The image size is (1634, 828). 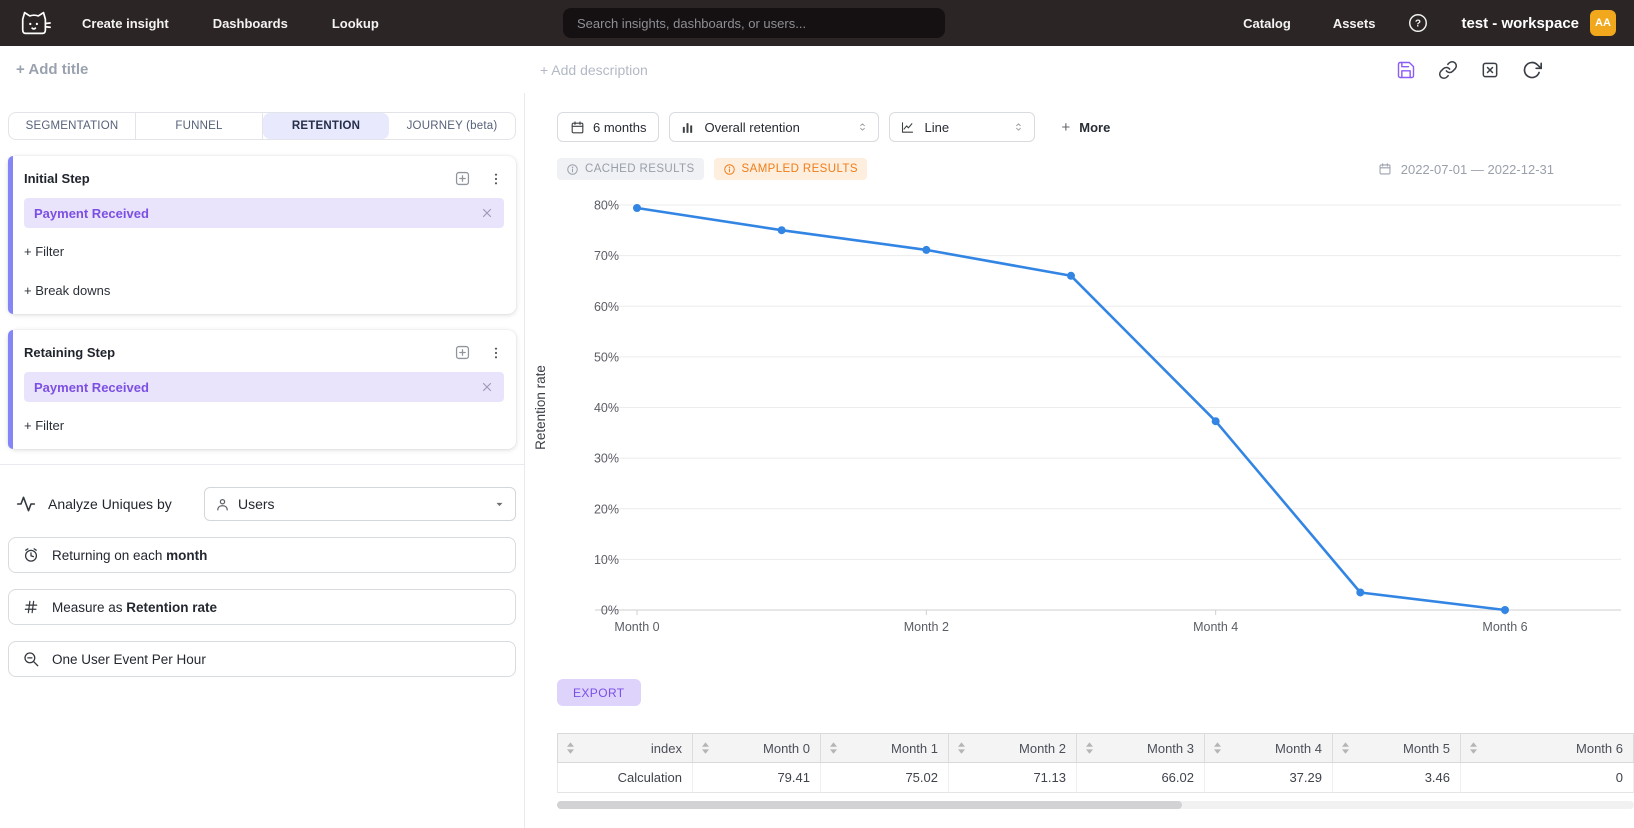 What do you see at coordinates (1086, 127) in the screenshot?
I see `more-options-button: + More` at bounding box center [1086, 127].